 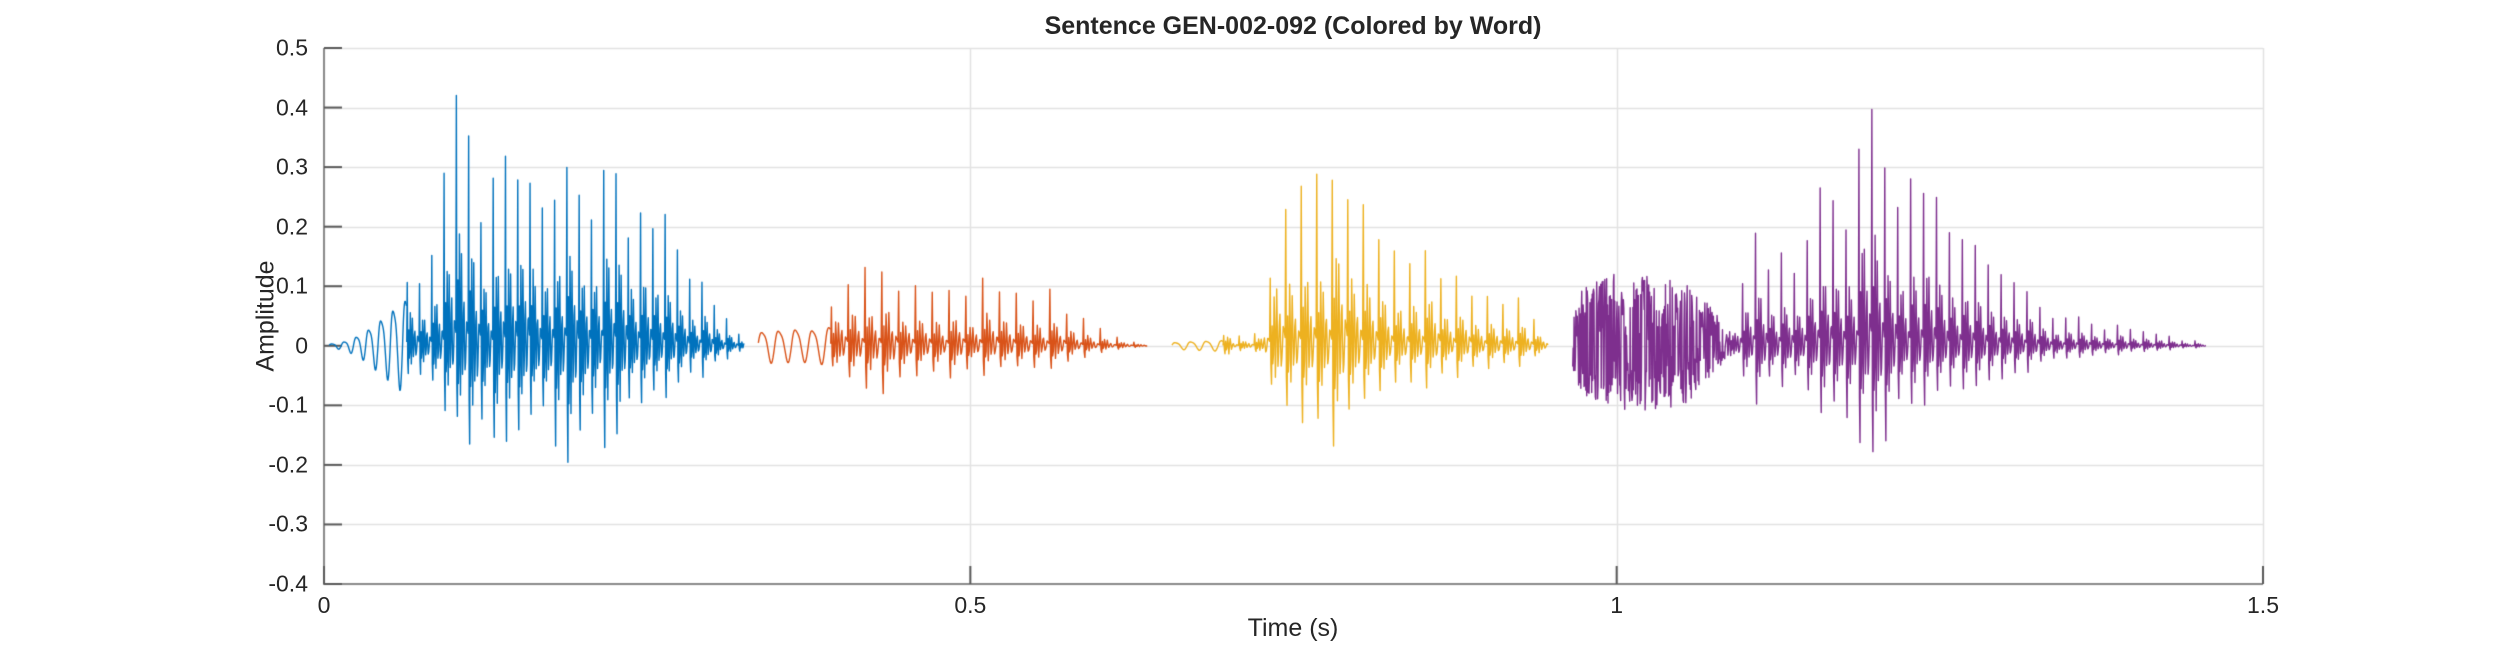 I want to click on chart-title: Sentence GEN-002-092 (Colored by Word), so click(x=1293, y=26).